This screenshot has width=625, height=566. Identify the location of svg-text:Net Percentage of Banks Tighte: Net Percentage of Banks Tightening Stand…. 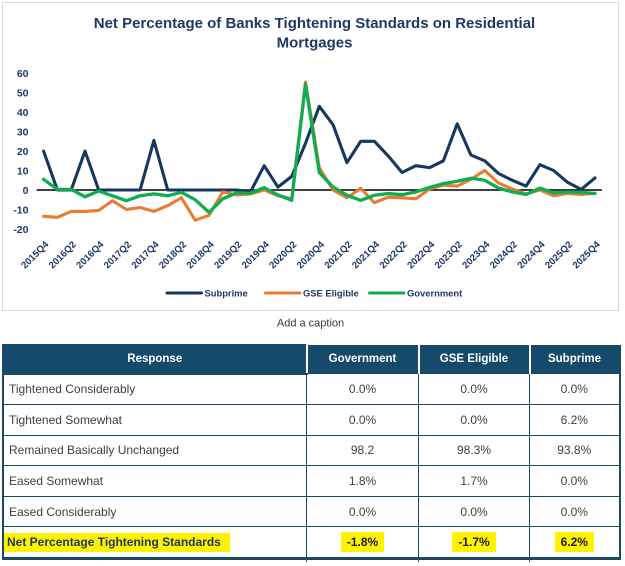
(314, 23).